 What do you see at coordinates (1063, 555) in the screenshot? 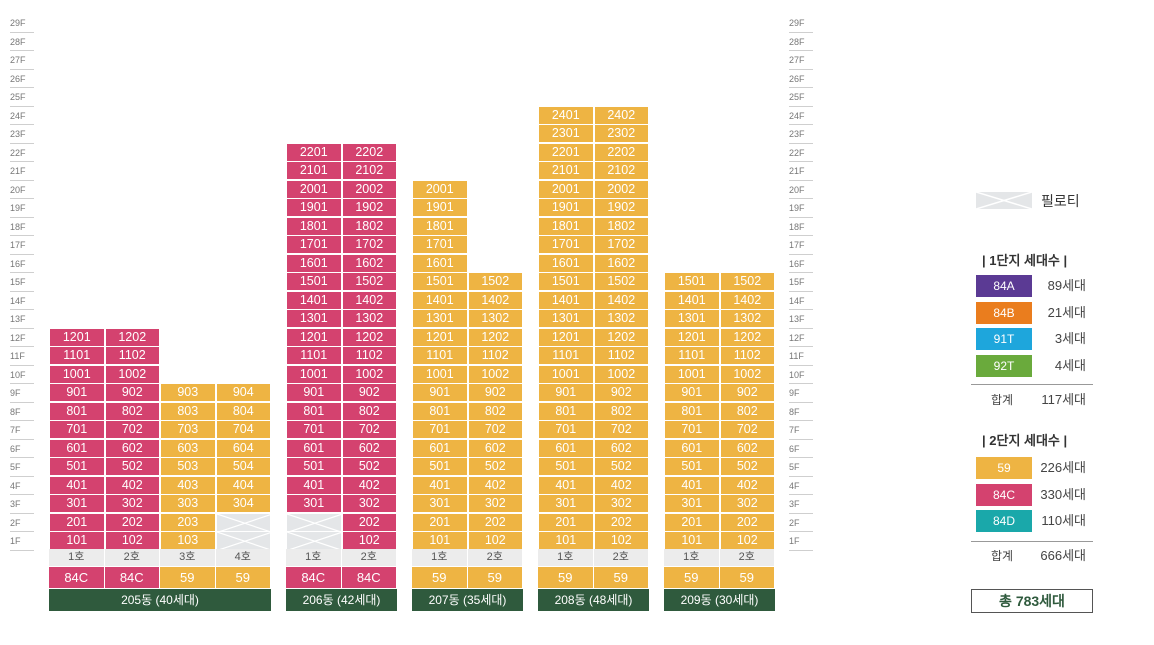
I see `complex2-total-value: 666세대` at bounding box center [1063, 555].